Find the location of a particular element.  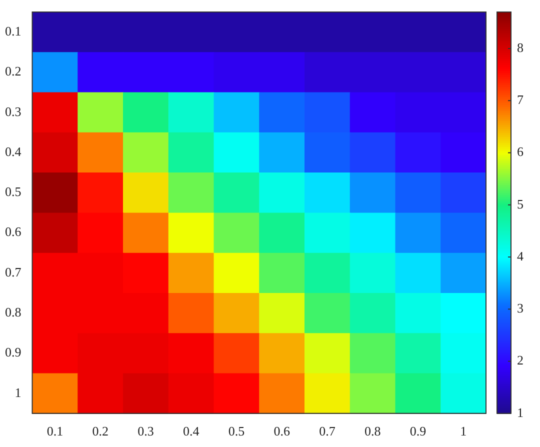

y-tick-label: 0.6 is located at coordinates (13, 232).